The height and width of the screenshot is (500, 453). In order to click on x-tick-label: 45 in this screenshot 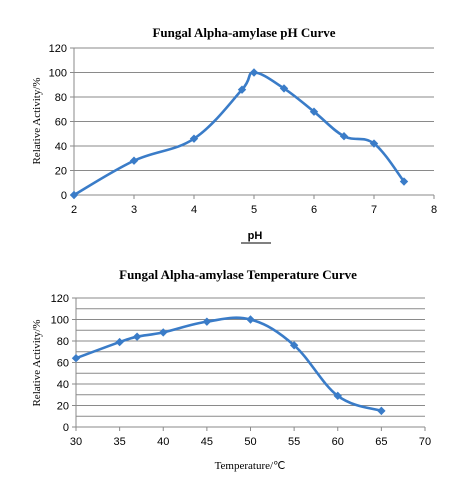, I will do `click(207, 442)`.